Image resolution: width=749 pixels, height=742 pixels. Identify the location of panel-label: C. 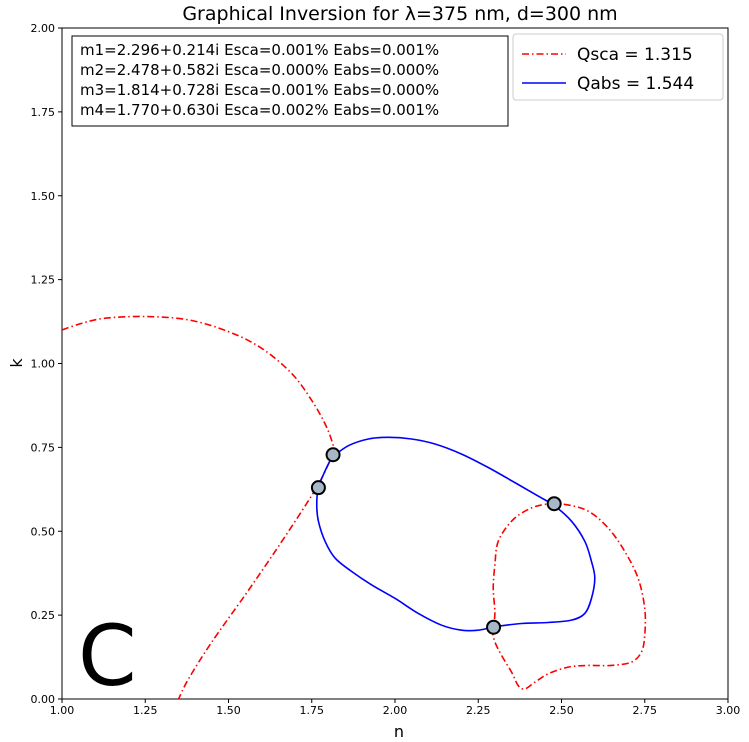
(107, 656).